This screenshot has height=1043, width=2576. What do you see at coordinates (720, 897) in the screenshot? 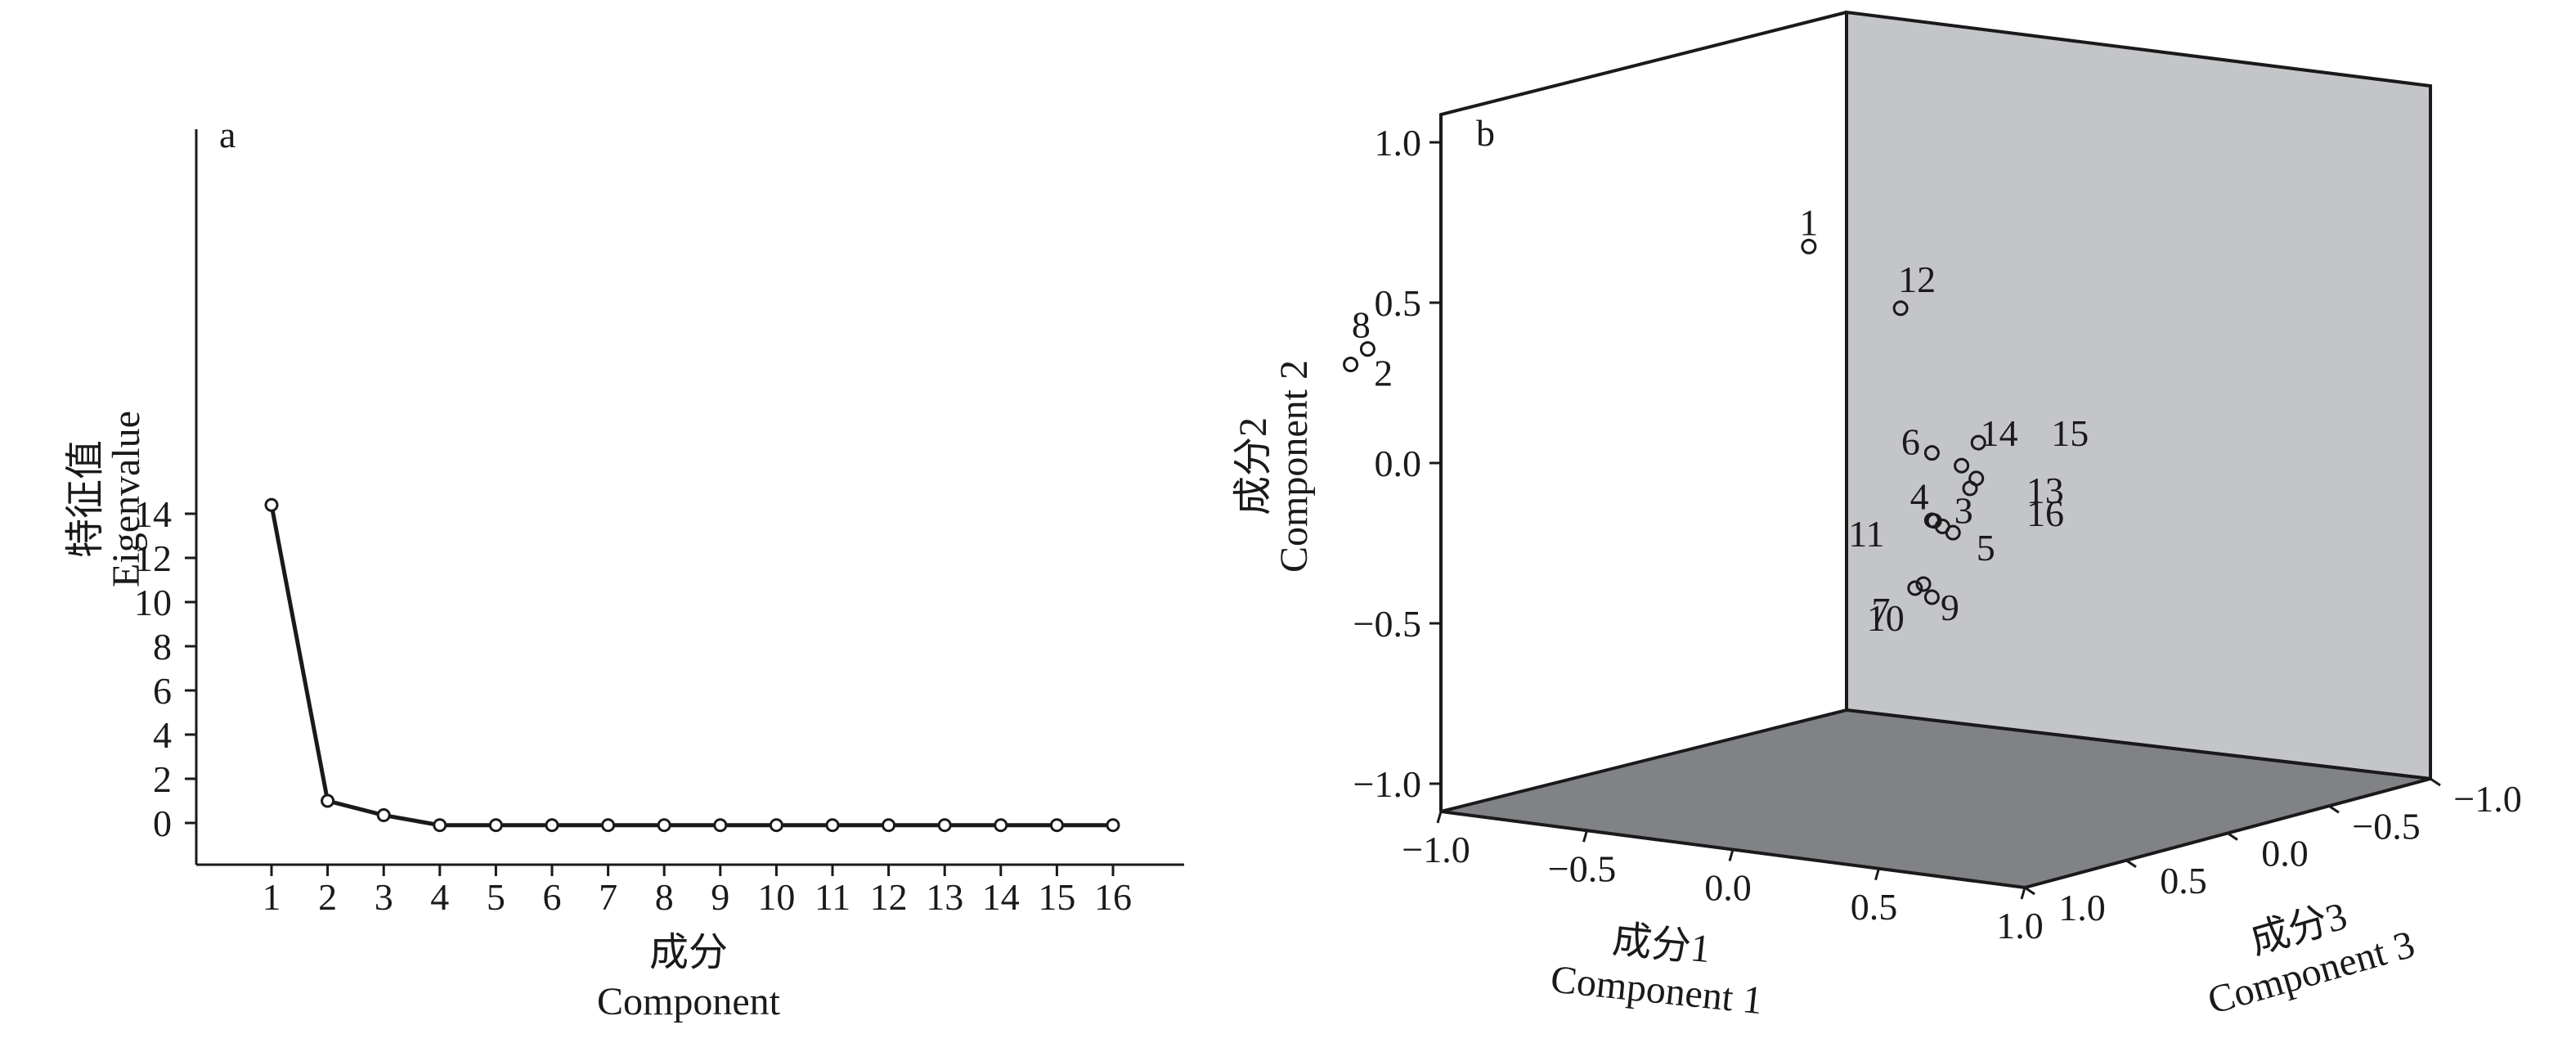
I see `x-tick-label: 9` at bounding box center [720, 897].